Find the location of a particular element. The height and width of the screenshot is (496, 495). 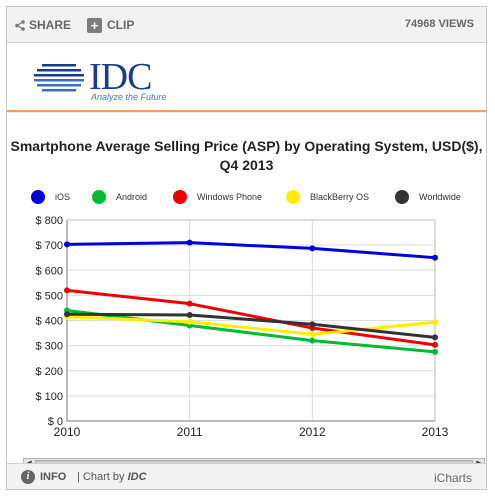

legend-label-android: Android is located at coordinates (132, 197).